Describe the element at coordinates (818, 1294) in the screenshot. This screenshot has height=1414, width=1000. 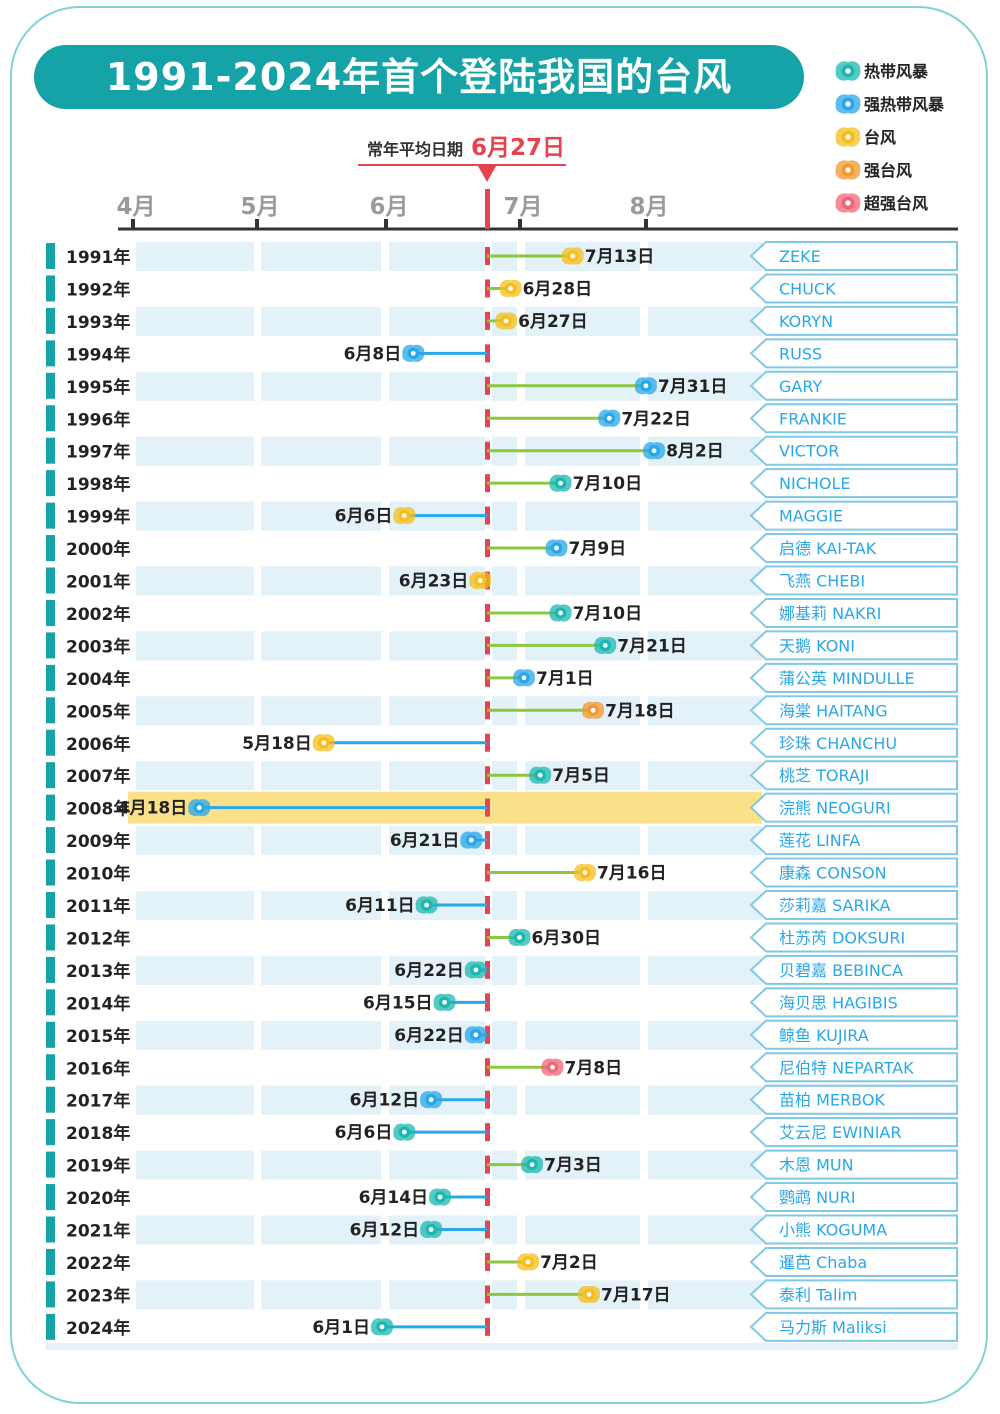
I see `typhoon-name: 泰利 Talim` at that location.